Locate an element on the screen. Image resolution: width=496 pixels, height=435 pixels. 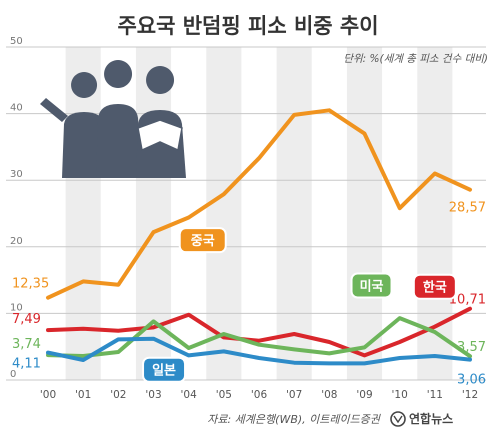
x-tick-label: '05 is located at coordinates (224, 395).